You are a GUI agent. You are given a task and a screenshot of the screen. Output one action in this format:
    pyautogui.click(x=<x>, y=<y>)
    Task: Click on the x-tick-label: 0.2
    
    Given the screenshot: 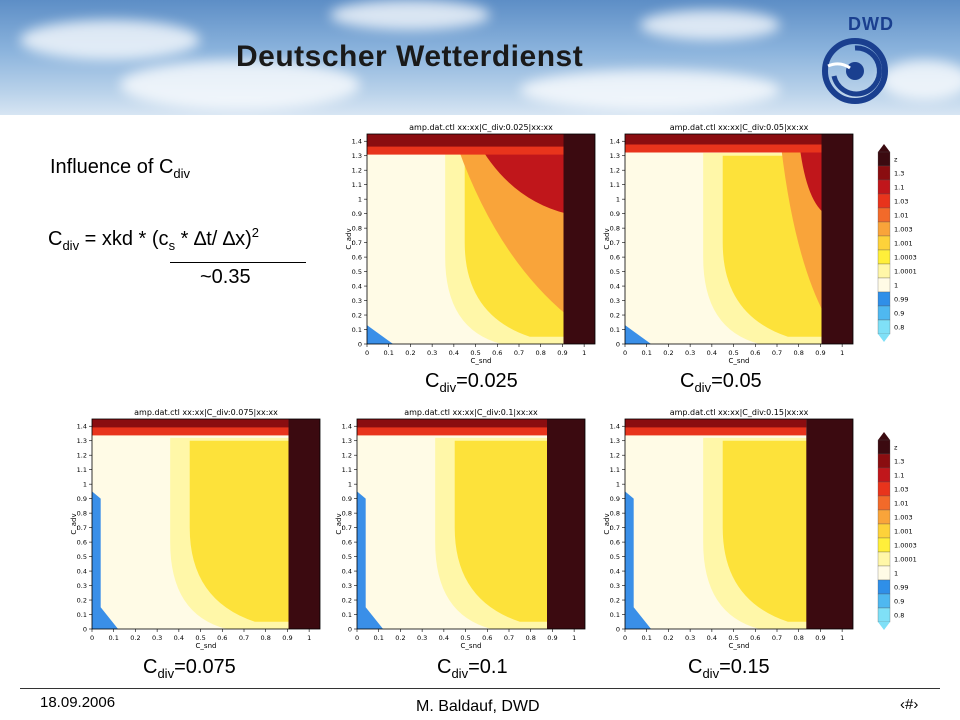 What is the action you would take?
    pyautogui.click(x=668, y=638)
    